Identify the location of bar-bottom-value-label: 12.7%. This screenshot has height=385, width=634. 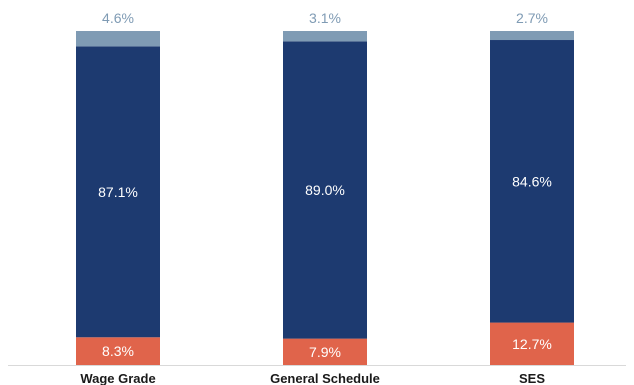
(532, 344).